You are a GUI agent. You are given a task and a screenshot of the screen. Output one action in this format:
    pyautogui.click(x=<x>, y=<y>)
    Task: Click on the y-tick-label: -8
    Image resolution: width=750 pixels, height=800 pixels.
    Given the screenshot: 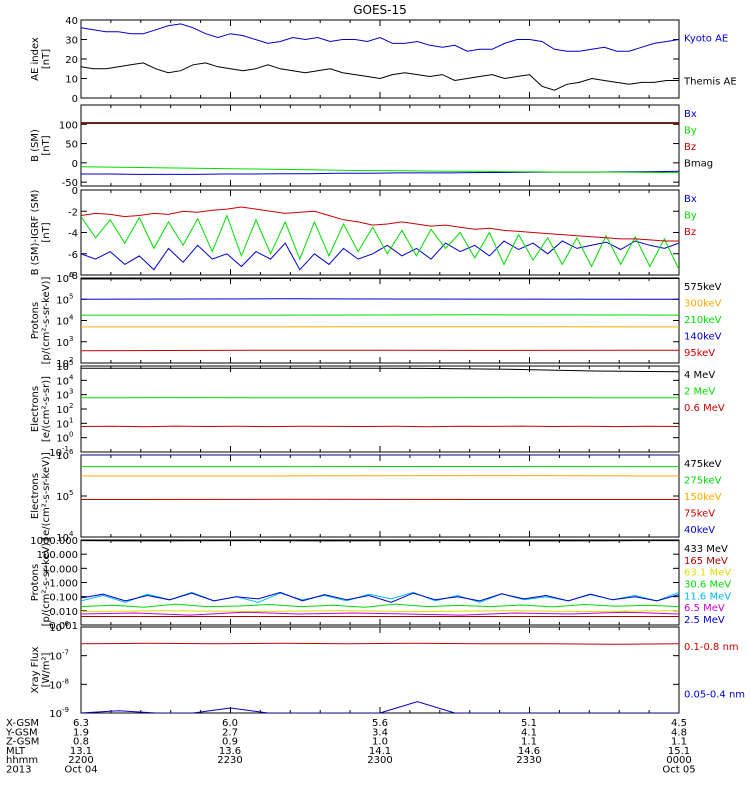 What is the action you would take?
    pyautogui.click(x=73, y=276)
    